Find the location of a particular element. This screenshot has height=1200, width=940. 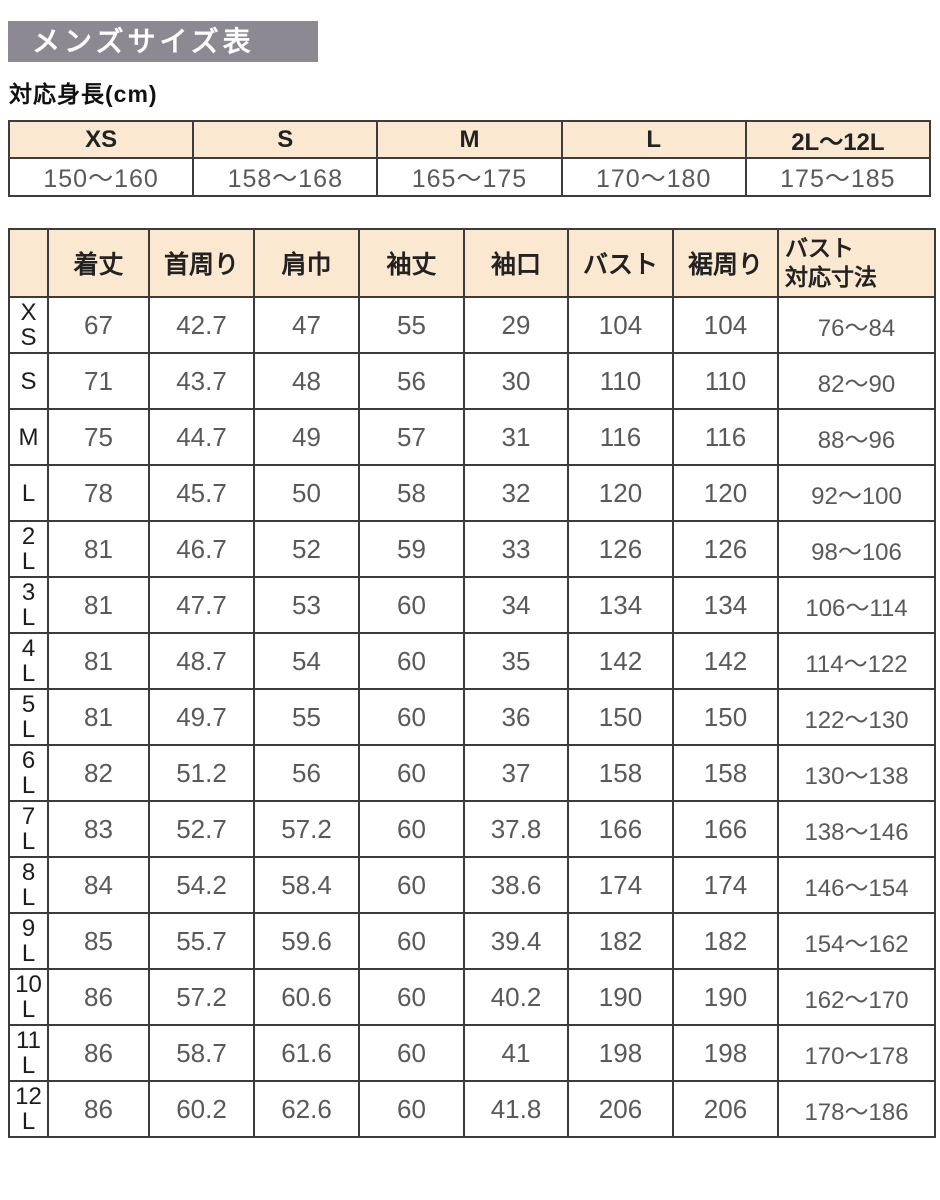

height-table-value-row: 150～160 158～168 165～175 170～180 175～185 is located at coordinates (469, 177).